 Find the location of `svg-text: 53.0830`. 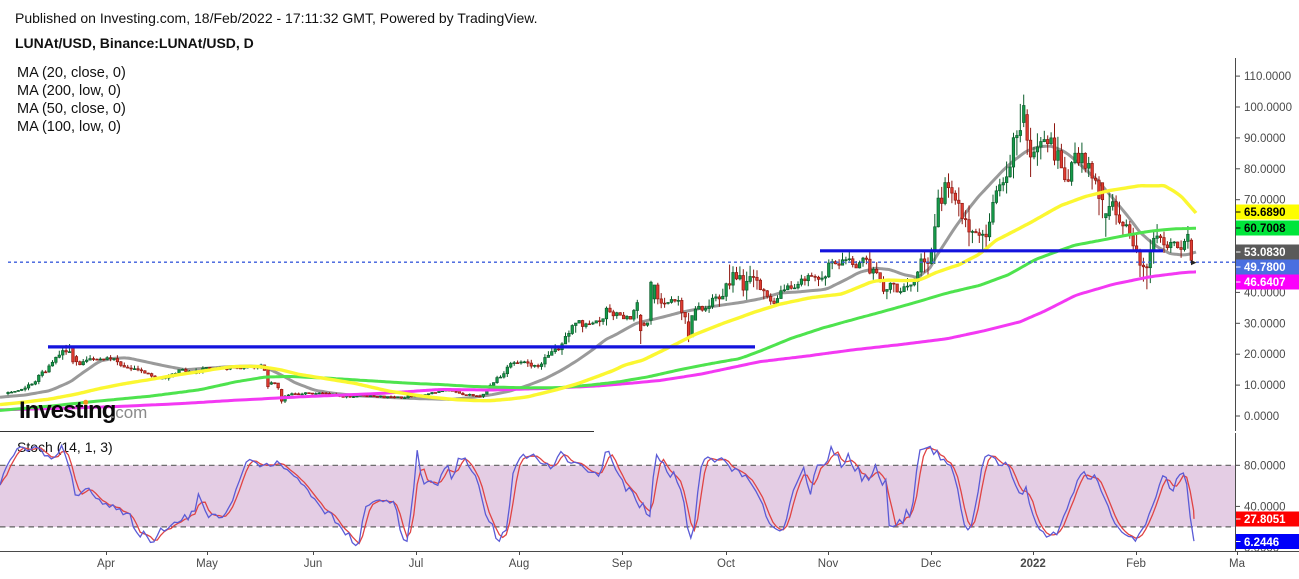

svg-text: 53.0830 is located at coordinates (1265, 253).